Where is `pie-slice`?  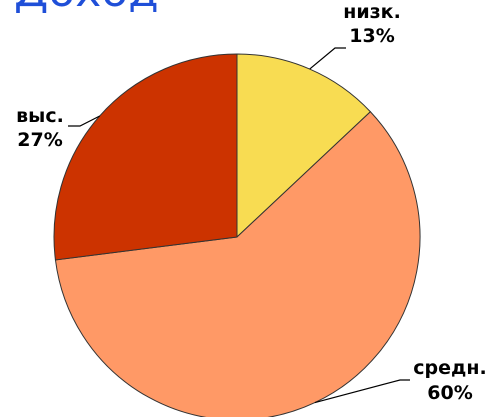
pie-slice is located at coordinates (304, 146).